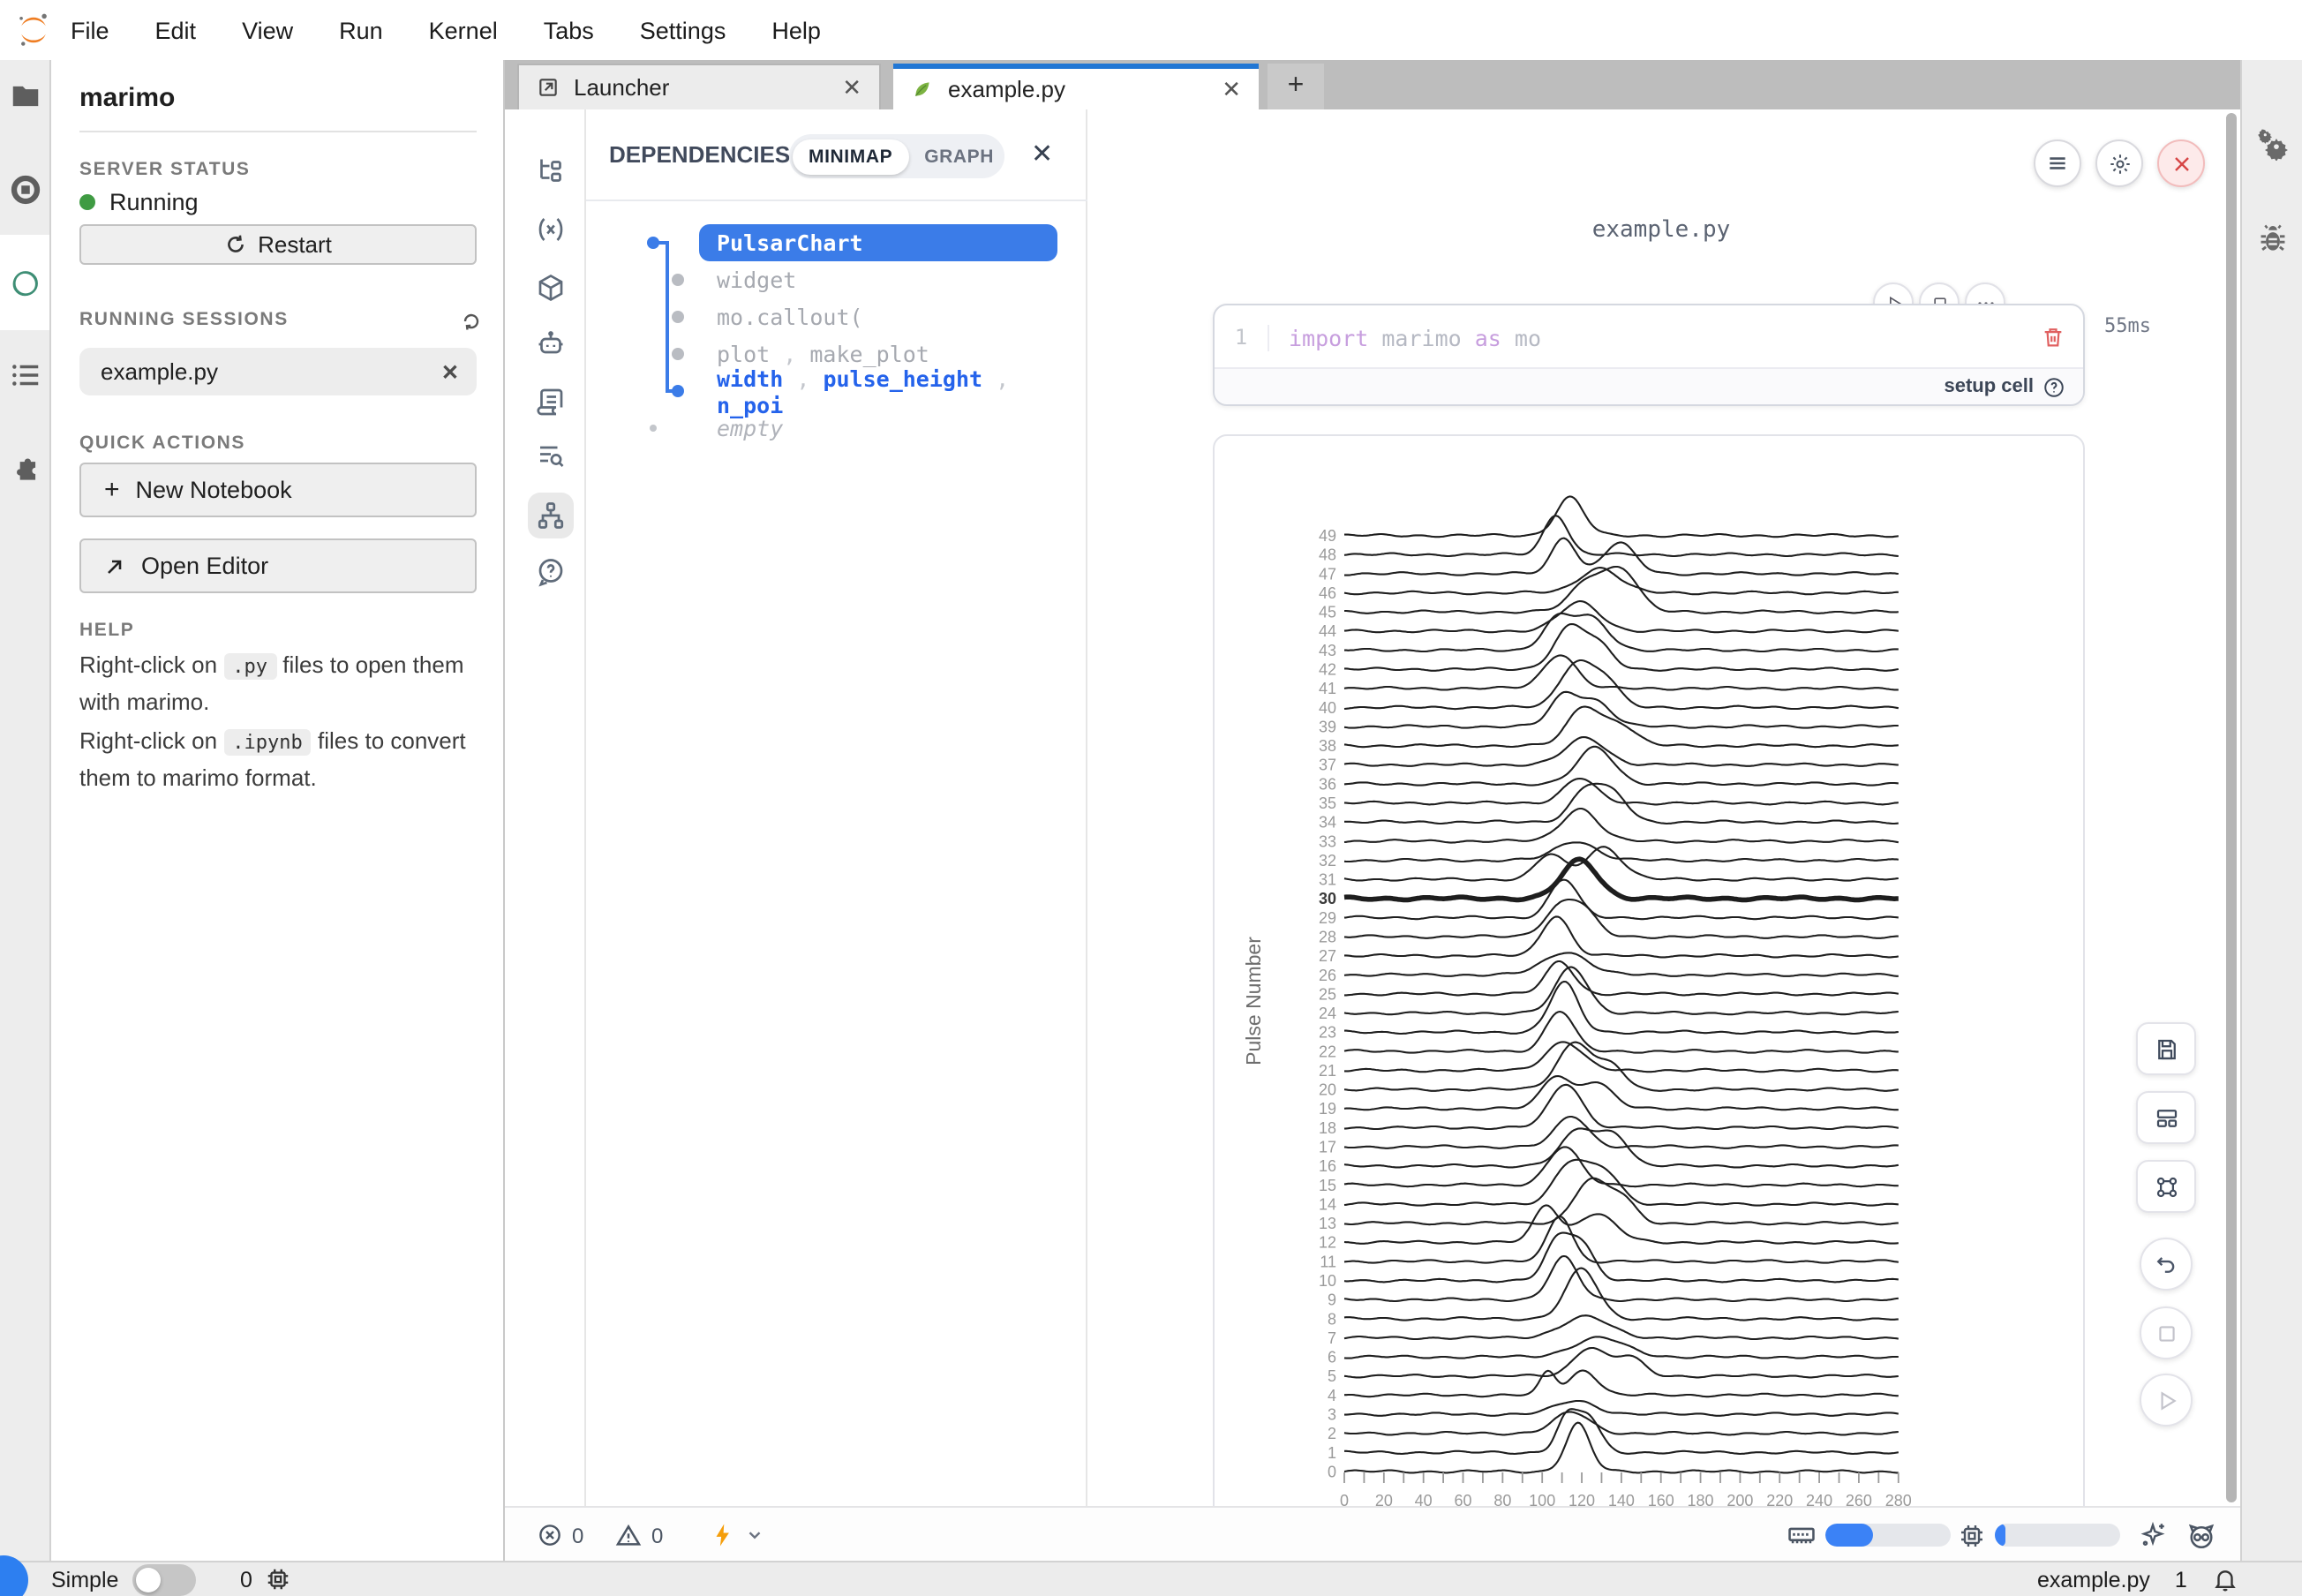 This screenshot has width=2302, height=1596. What do you see at coordinates (164, 1579) in the screenshot?
I see `simple-mode-toggle` at bounding box center [164, 1579].